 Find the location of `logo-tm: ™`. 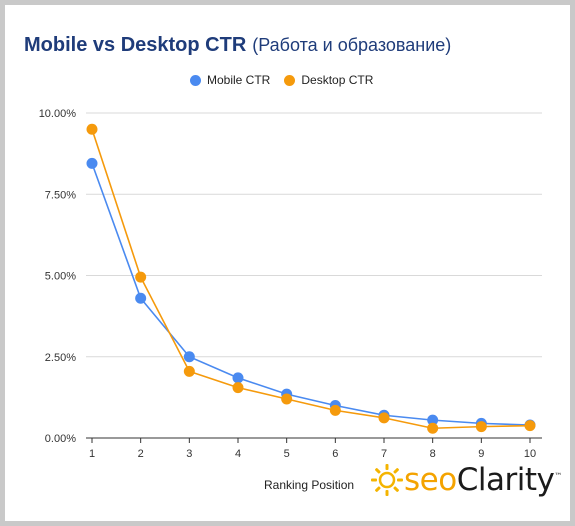

logo-tm: ™ is located at coordinates (558, 476).